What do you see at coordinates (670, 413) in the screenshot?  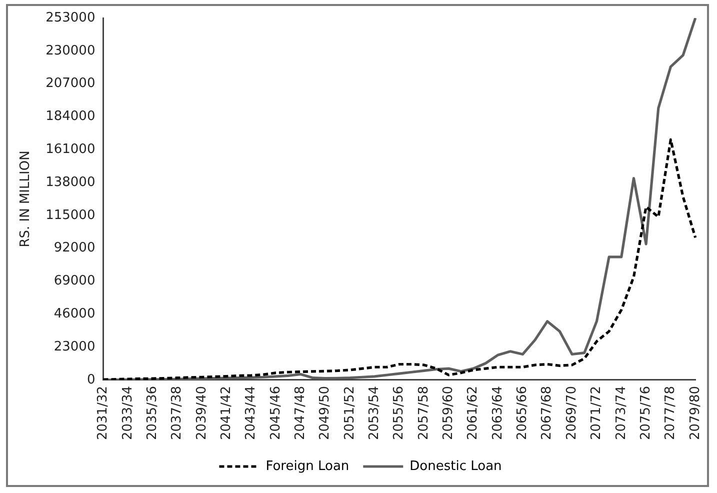 I see `x-tick-label: 2077/78` at bounding box center [670, 413].